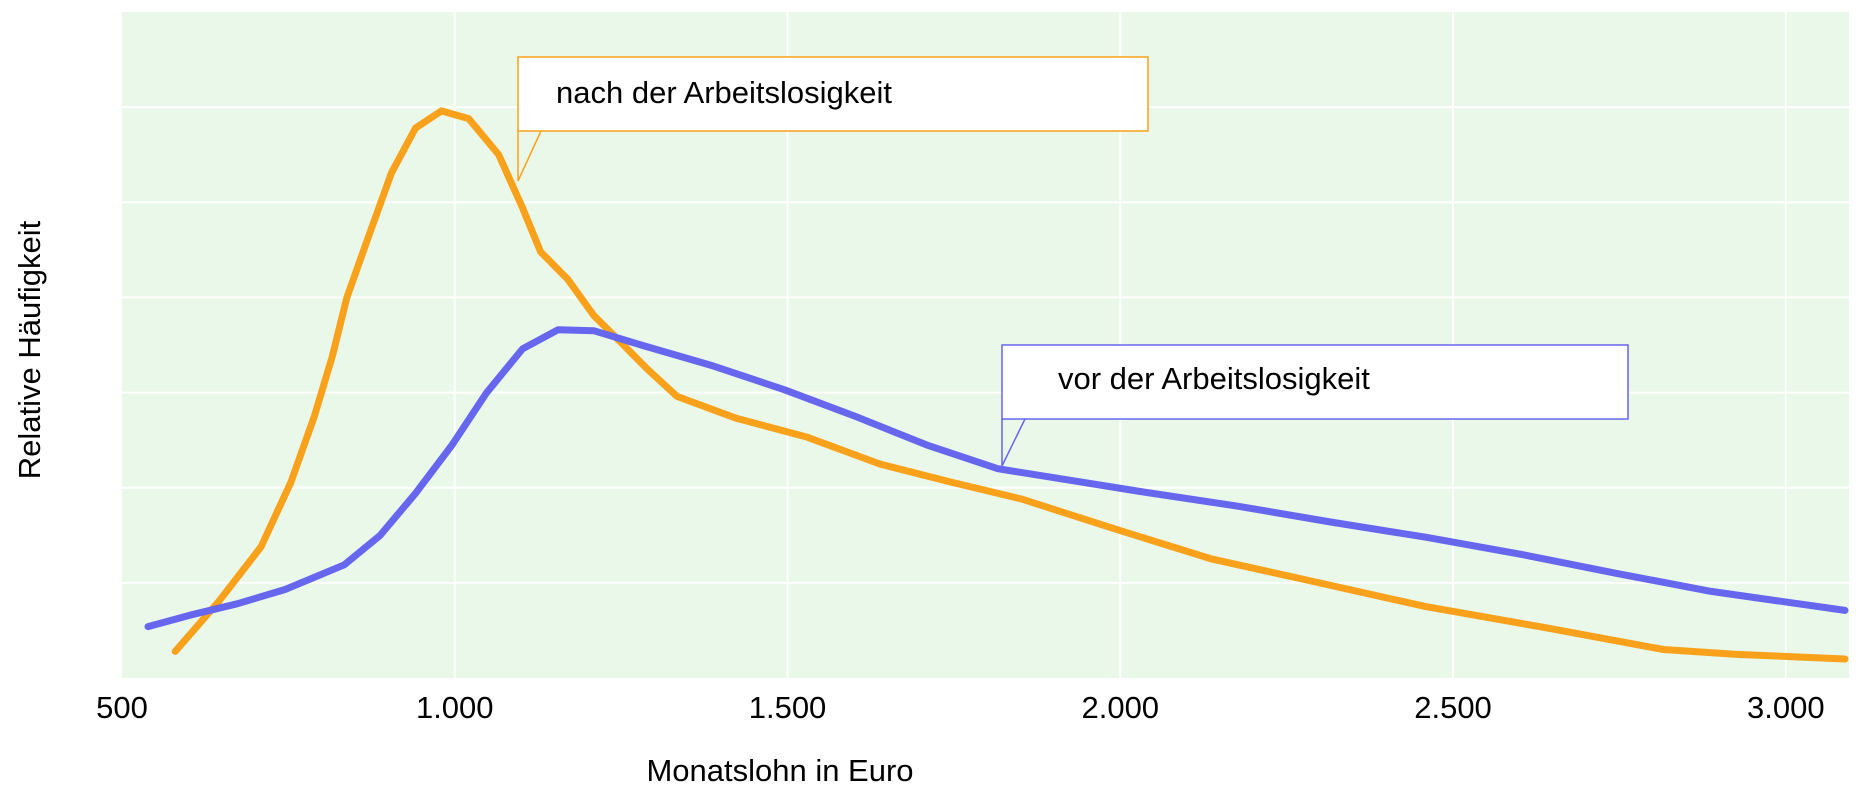 This screenshot has width=1864, height=790. What do you see at coordinates (1453, 707) in the screenshot?
I see `x-tick-label: 2.500` at bounding box center [1453, 707].